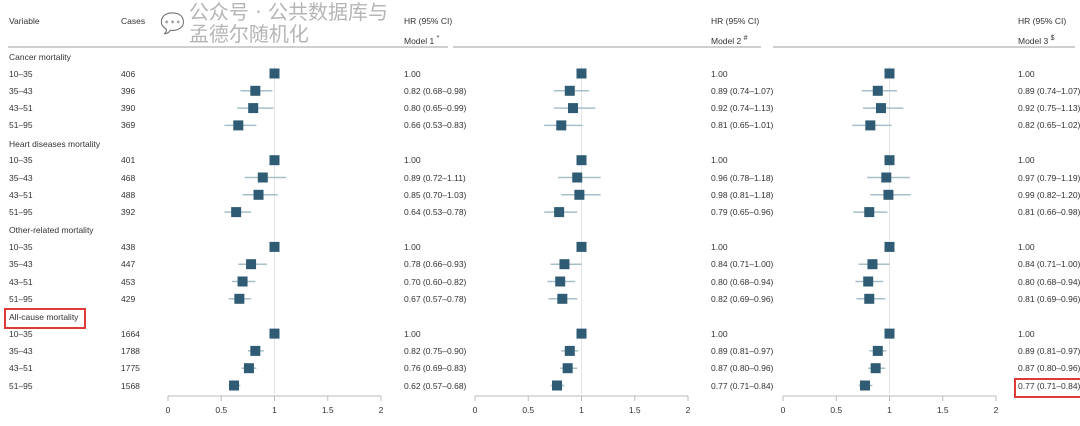  I want to click on row-cases: 369, so click(128, 125).